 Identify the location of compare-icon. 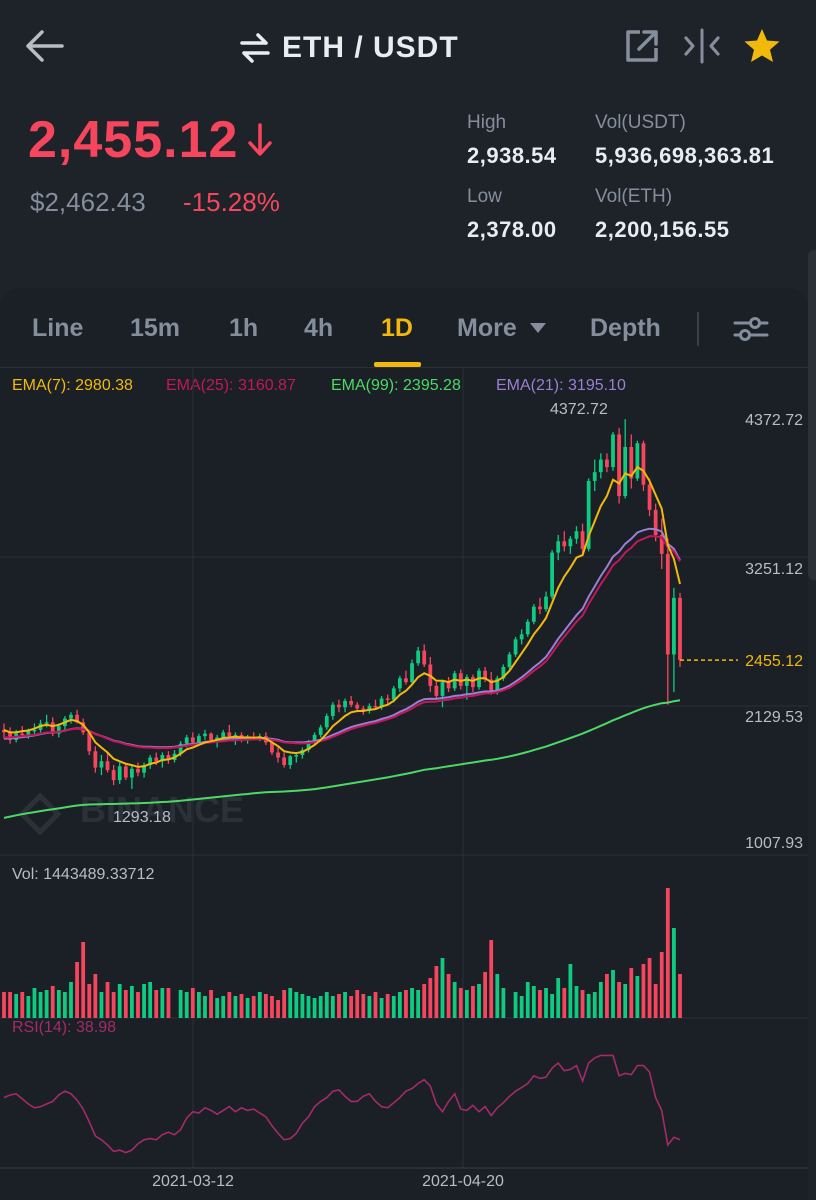
(702, 46).